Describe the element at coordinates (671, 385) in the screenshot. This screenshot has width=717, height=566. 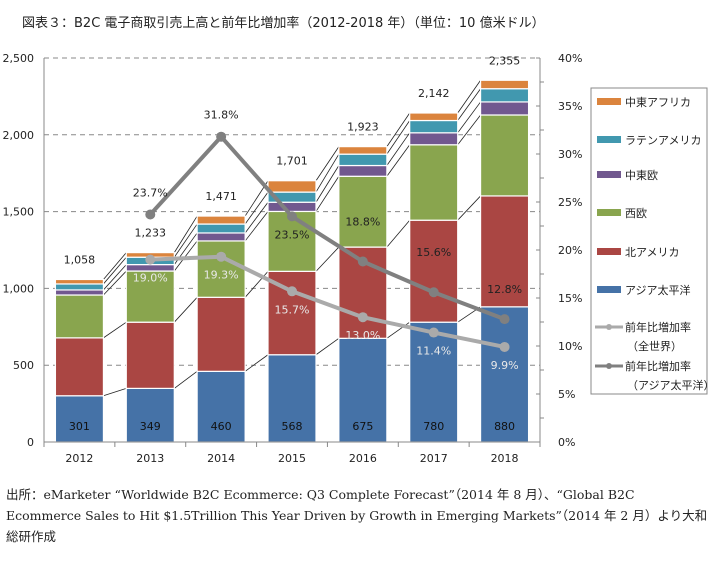
I see `legend-sublabel: （アジア太平洋）` at that location.